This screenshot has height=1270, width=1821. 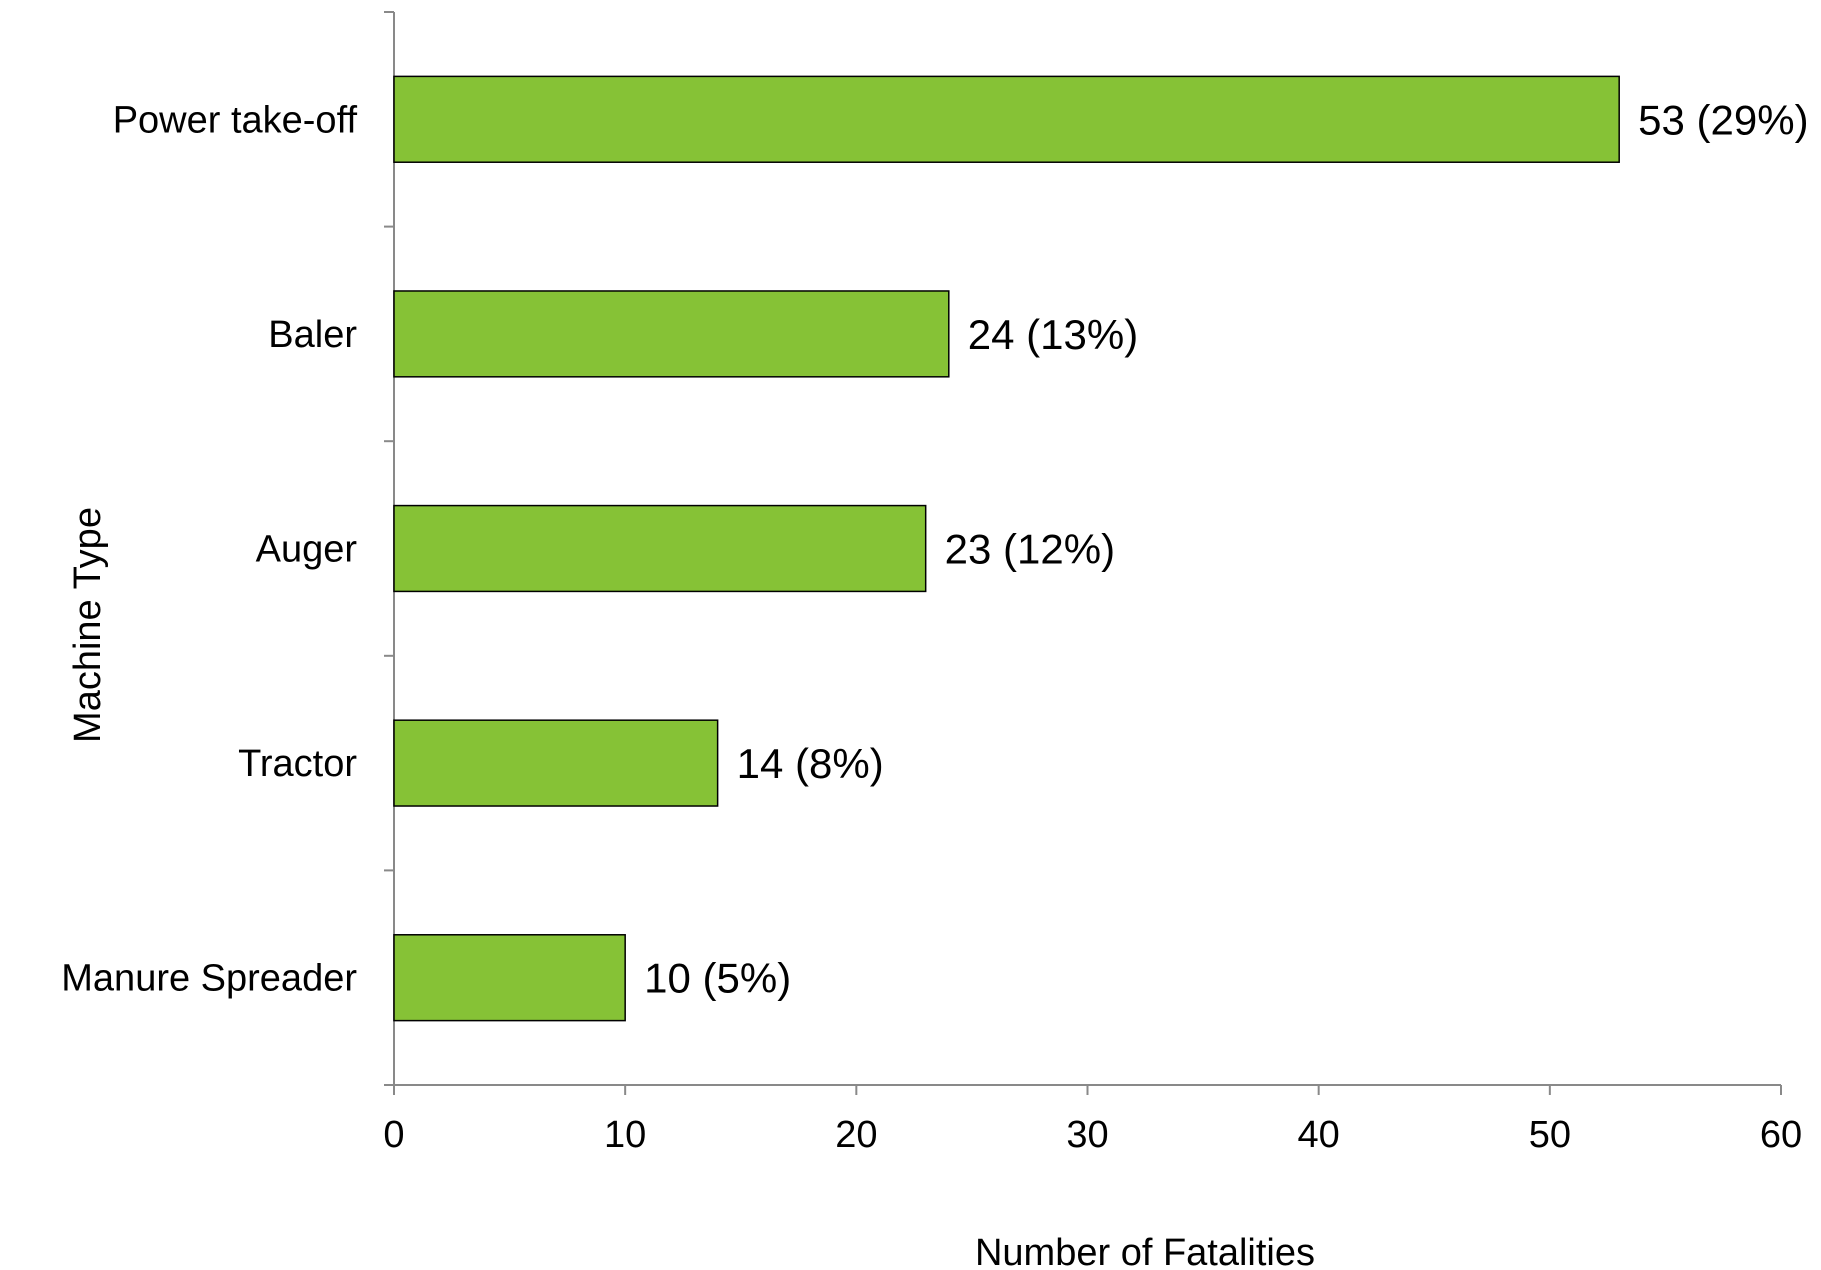 I want to click on category-label: Manure Spreader, so click(x=209, y=979).